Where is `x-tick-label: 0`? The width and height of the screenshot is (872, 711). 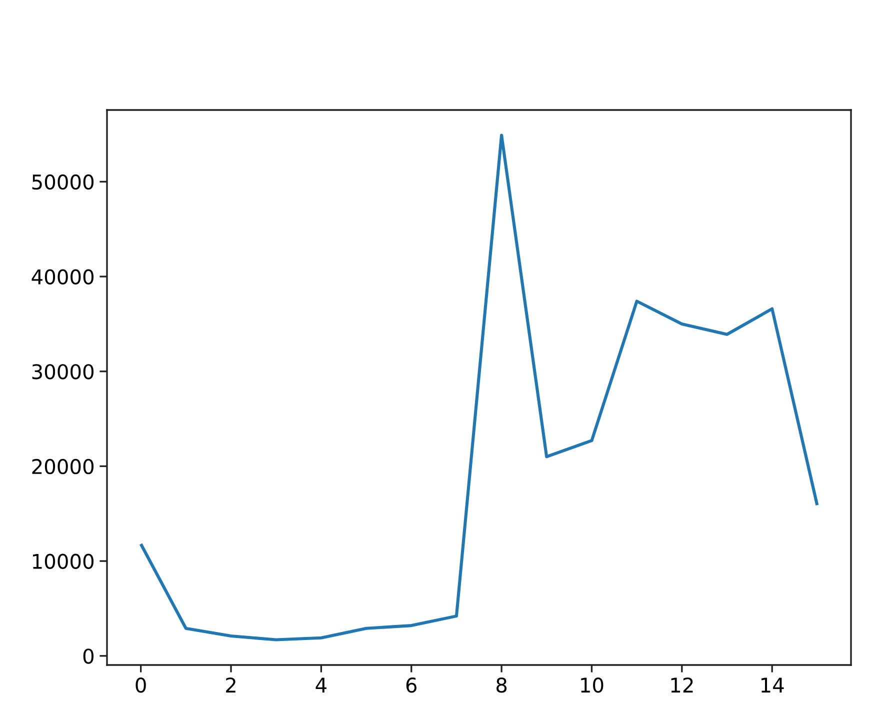 x-tick-label: 0 is located at coordinates (141, 685).